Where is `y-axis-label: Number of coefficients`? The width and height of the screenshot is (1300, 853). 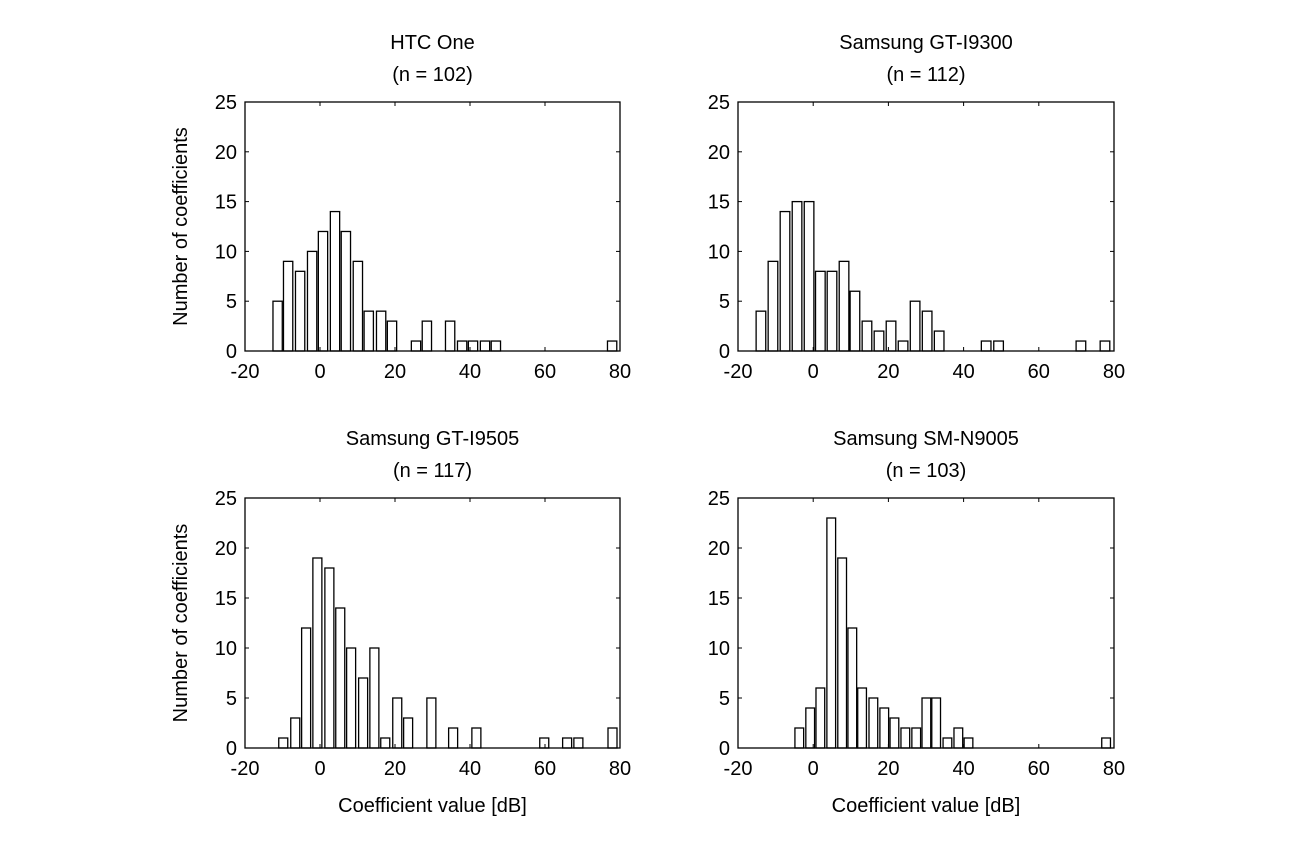 y-axis-label: Number of coefficients is located at coordinates (181, 623).